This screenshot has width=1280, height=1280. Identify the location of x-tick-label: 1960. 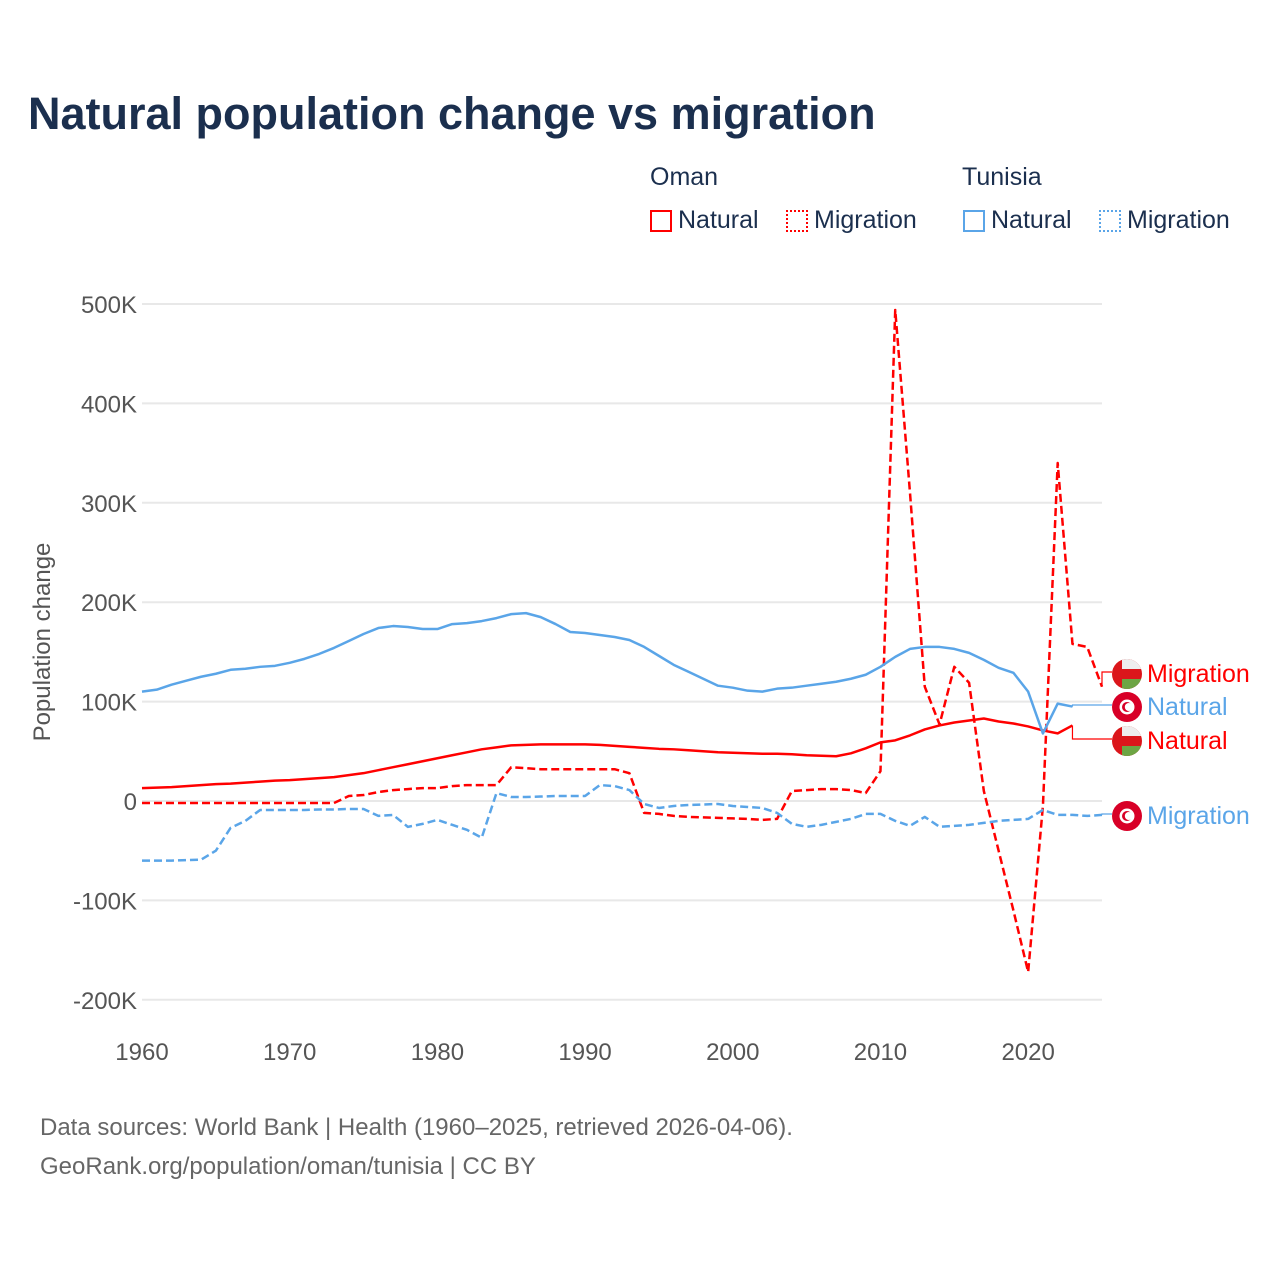
(141, 1052).